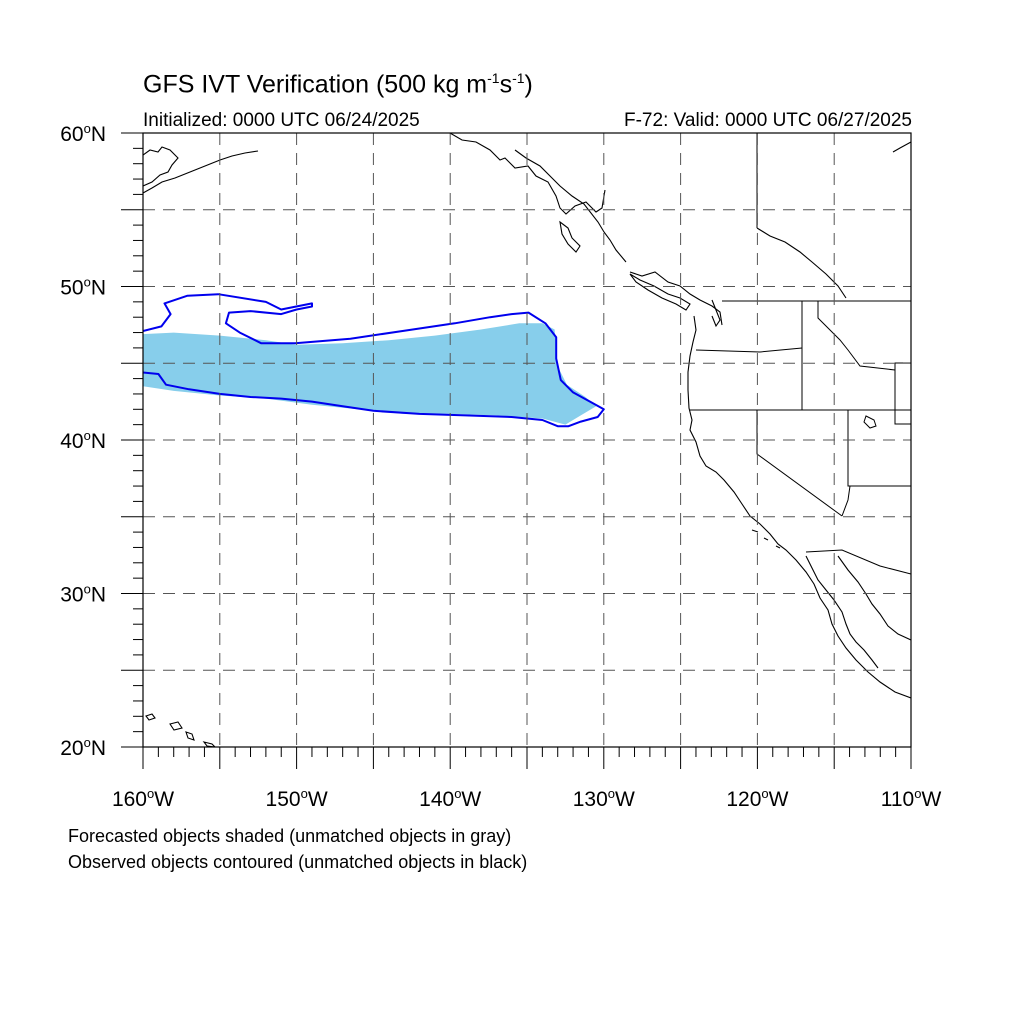 The height and width of the screenshot is (1024, 1024). I want to click on ca-nv-border, so click(799, 463).